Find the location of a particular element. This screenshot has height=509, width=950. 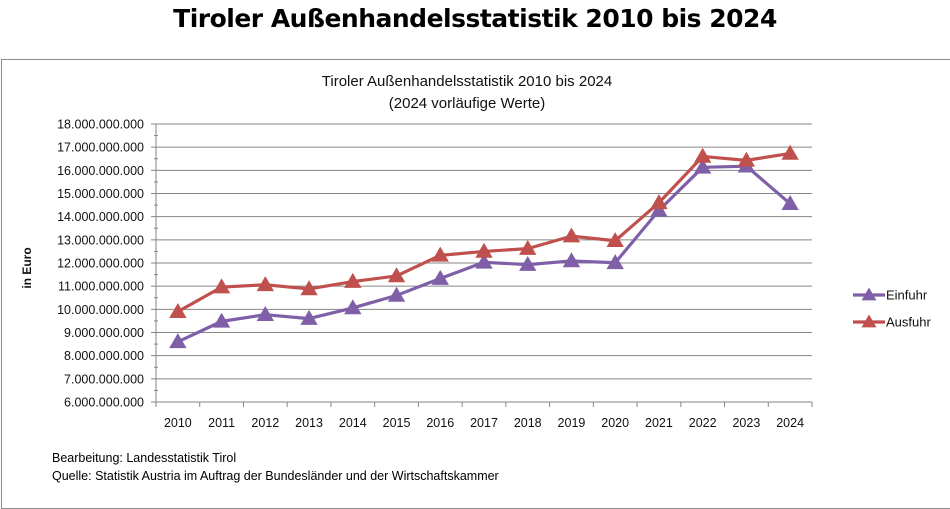

y-tick-label: 16.000.000.000 is located at coordinates (100, 171).